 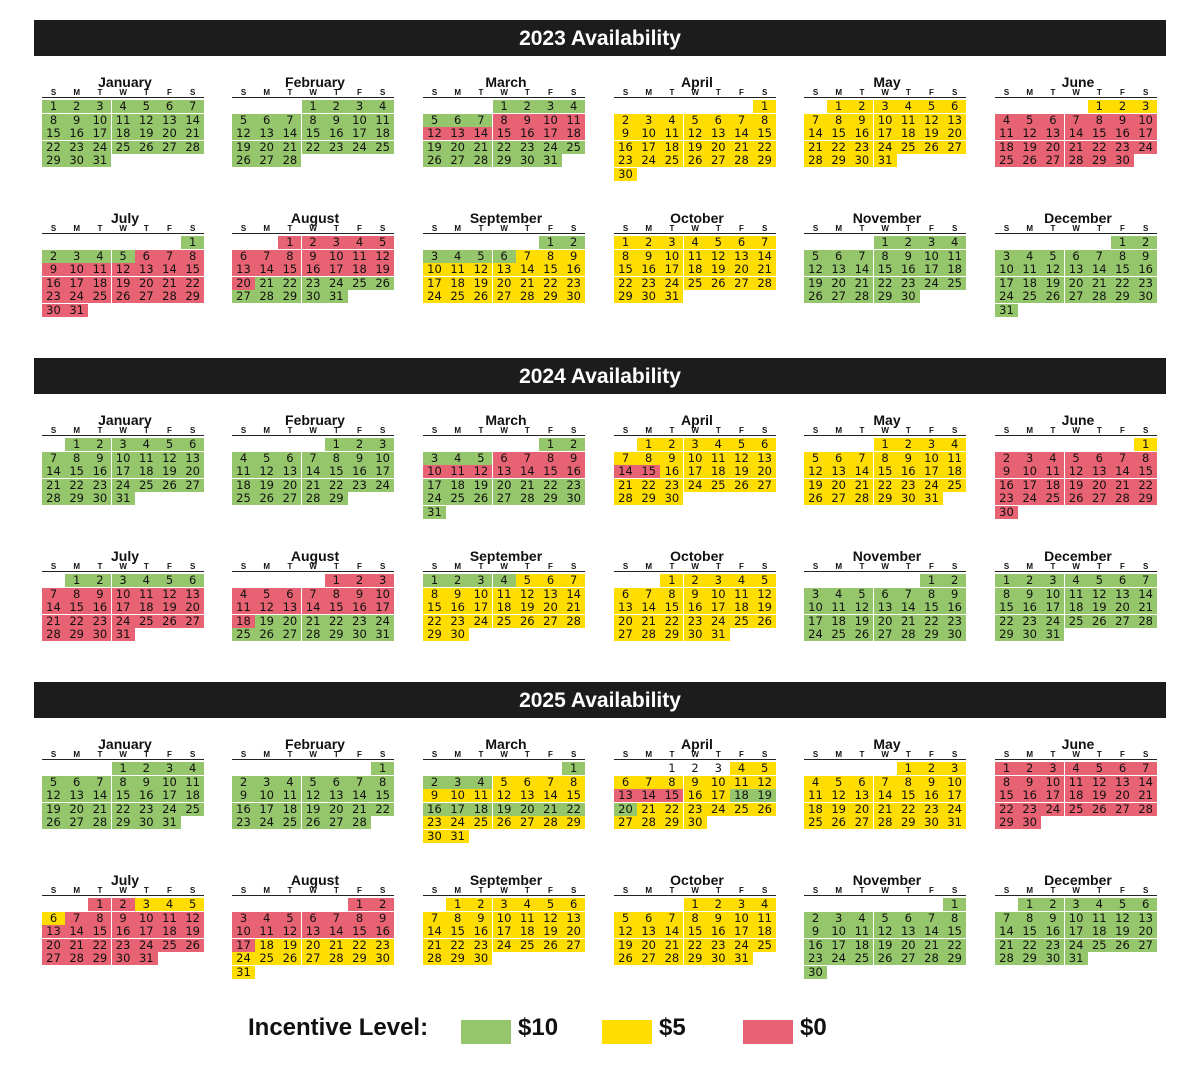 I want to click on day-cell: 1, so click(x=955, y=904).